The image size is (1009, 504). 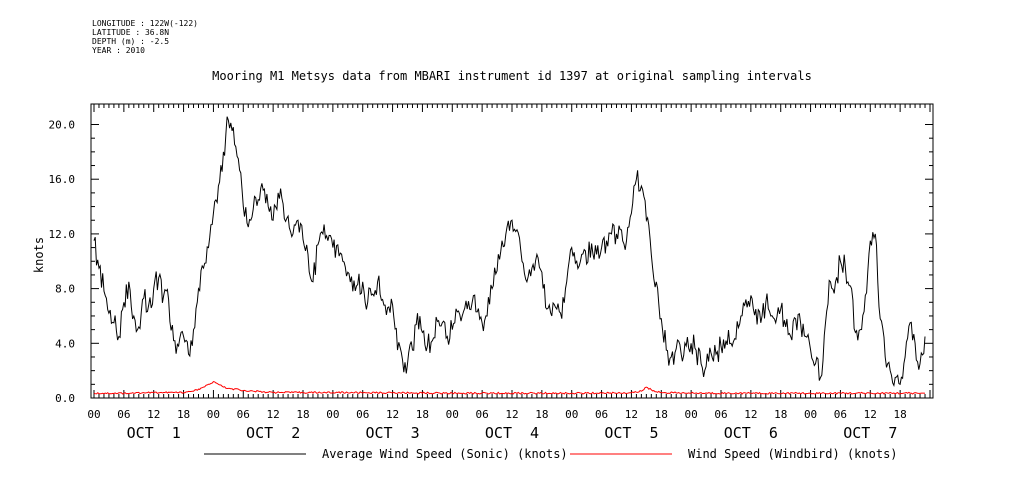 I want to click on x-day-label: OCT 3, so click(x=392, y=433).